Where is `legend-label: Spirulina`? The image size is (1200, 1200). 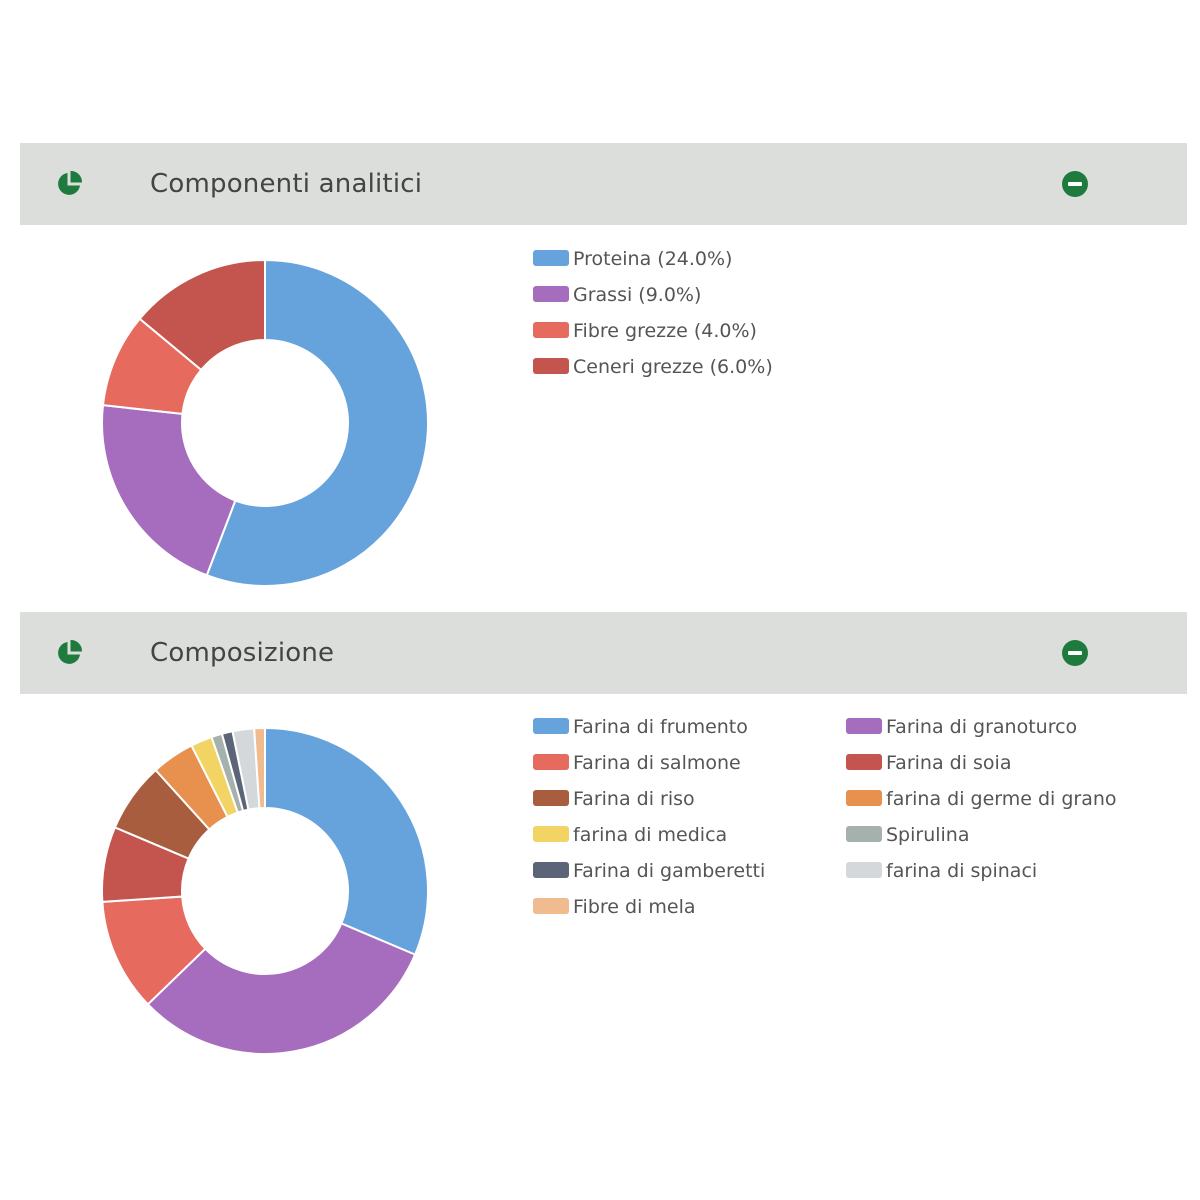 legend-label: Spirulina is located at coordinates (928, 835).